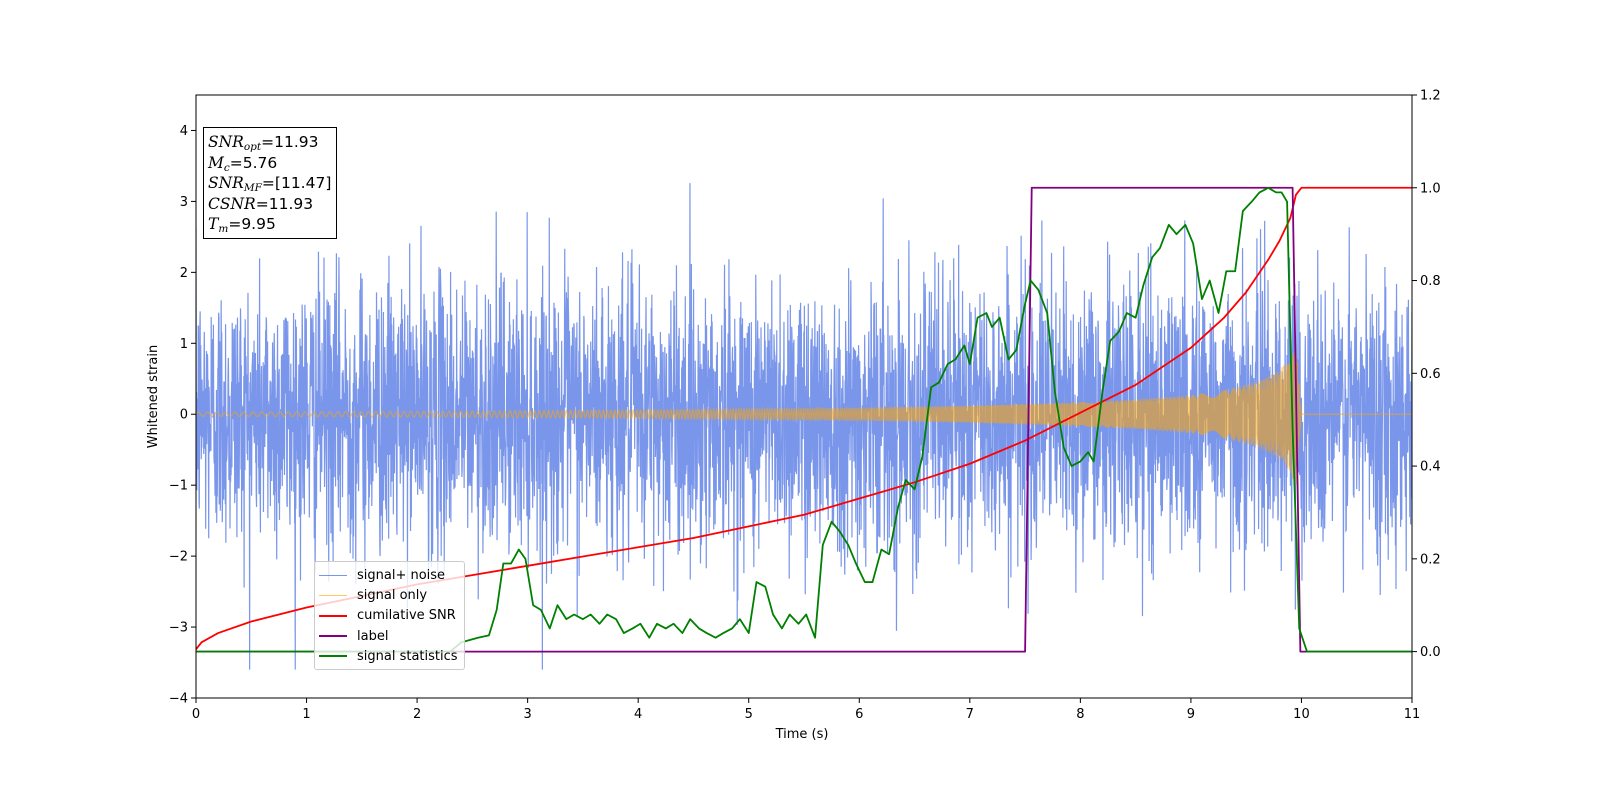 The width and height of the screenshot is (1600, 800). I want to click on mc-value: 5.76, so click(260, 162).